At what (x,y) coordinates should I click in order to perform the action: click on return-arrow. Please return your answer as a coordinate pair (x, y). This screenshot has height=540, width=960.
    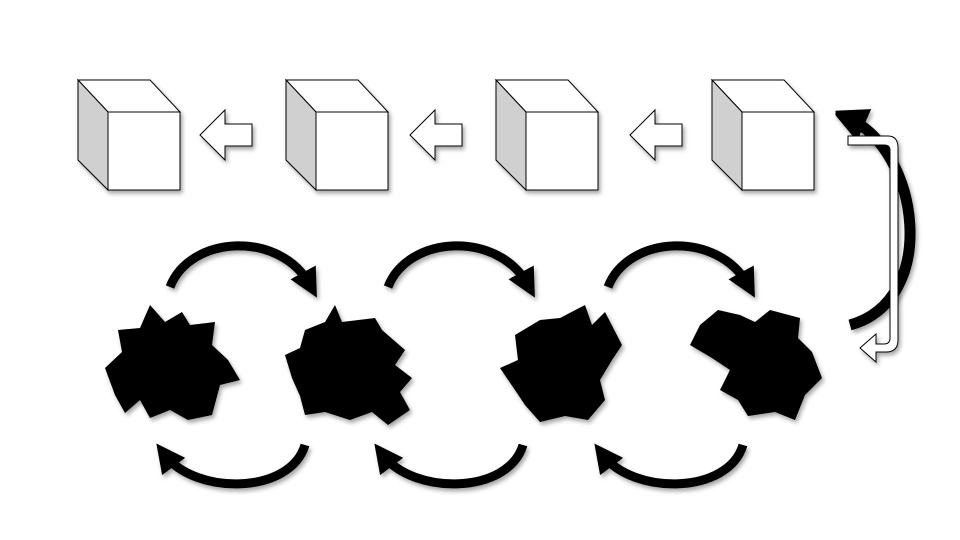
    Looking at the image, I should click on (873, 249).